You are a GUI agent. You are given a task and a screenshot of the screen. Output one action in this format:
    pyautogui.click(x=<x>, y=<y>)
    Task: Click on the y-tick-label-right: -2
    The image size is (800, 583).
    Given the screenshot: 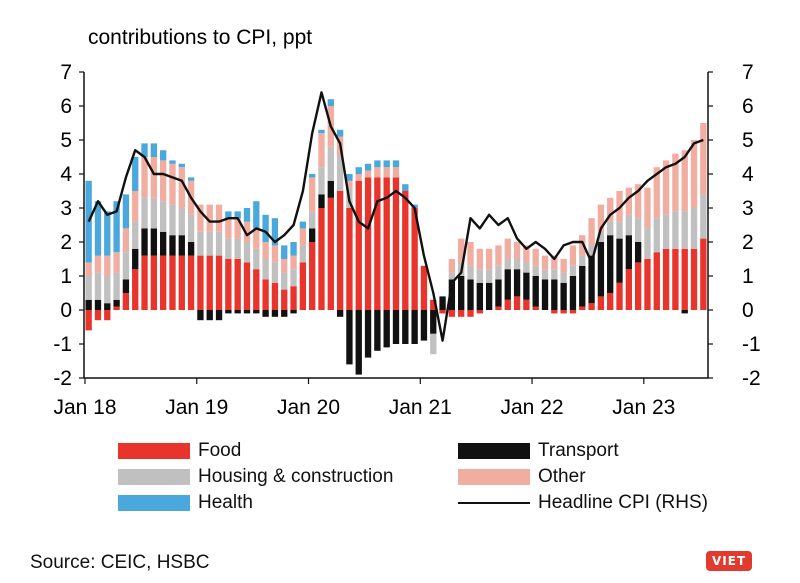 What is the action you would take?
    pyautogui.click(x=751, y=378)
    